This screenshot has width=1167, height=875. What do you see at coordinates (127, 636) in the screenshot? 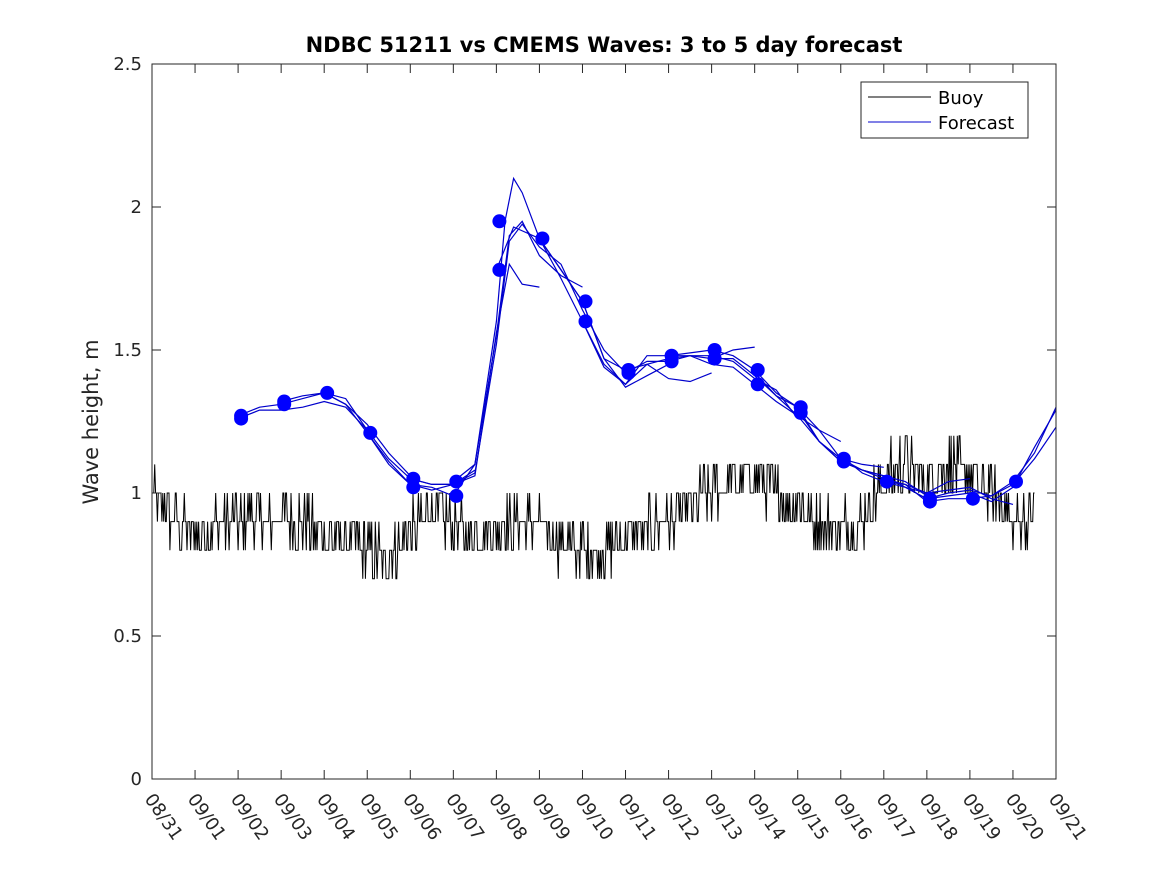
I see `y-tick-label: 0.5` at bounding box center [127, 636].